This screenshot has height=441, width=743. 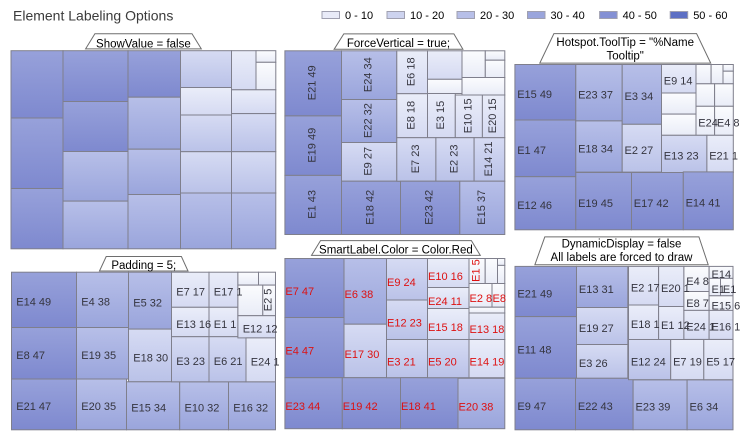 I want to click on svg-text: E6 34, so click(x=704, y=408).